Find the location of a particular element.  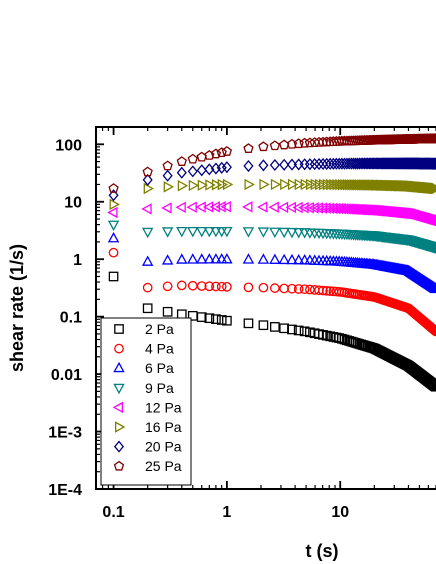

x-tick-label: 10 is located at coordinates (340, 512).